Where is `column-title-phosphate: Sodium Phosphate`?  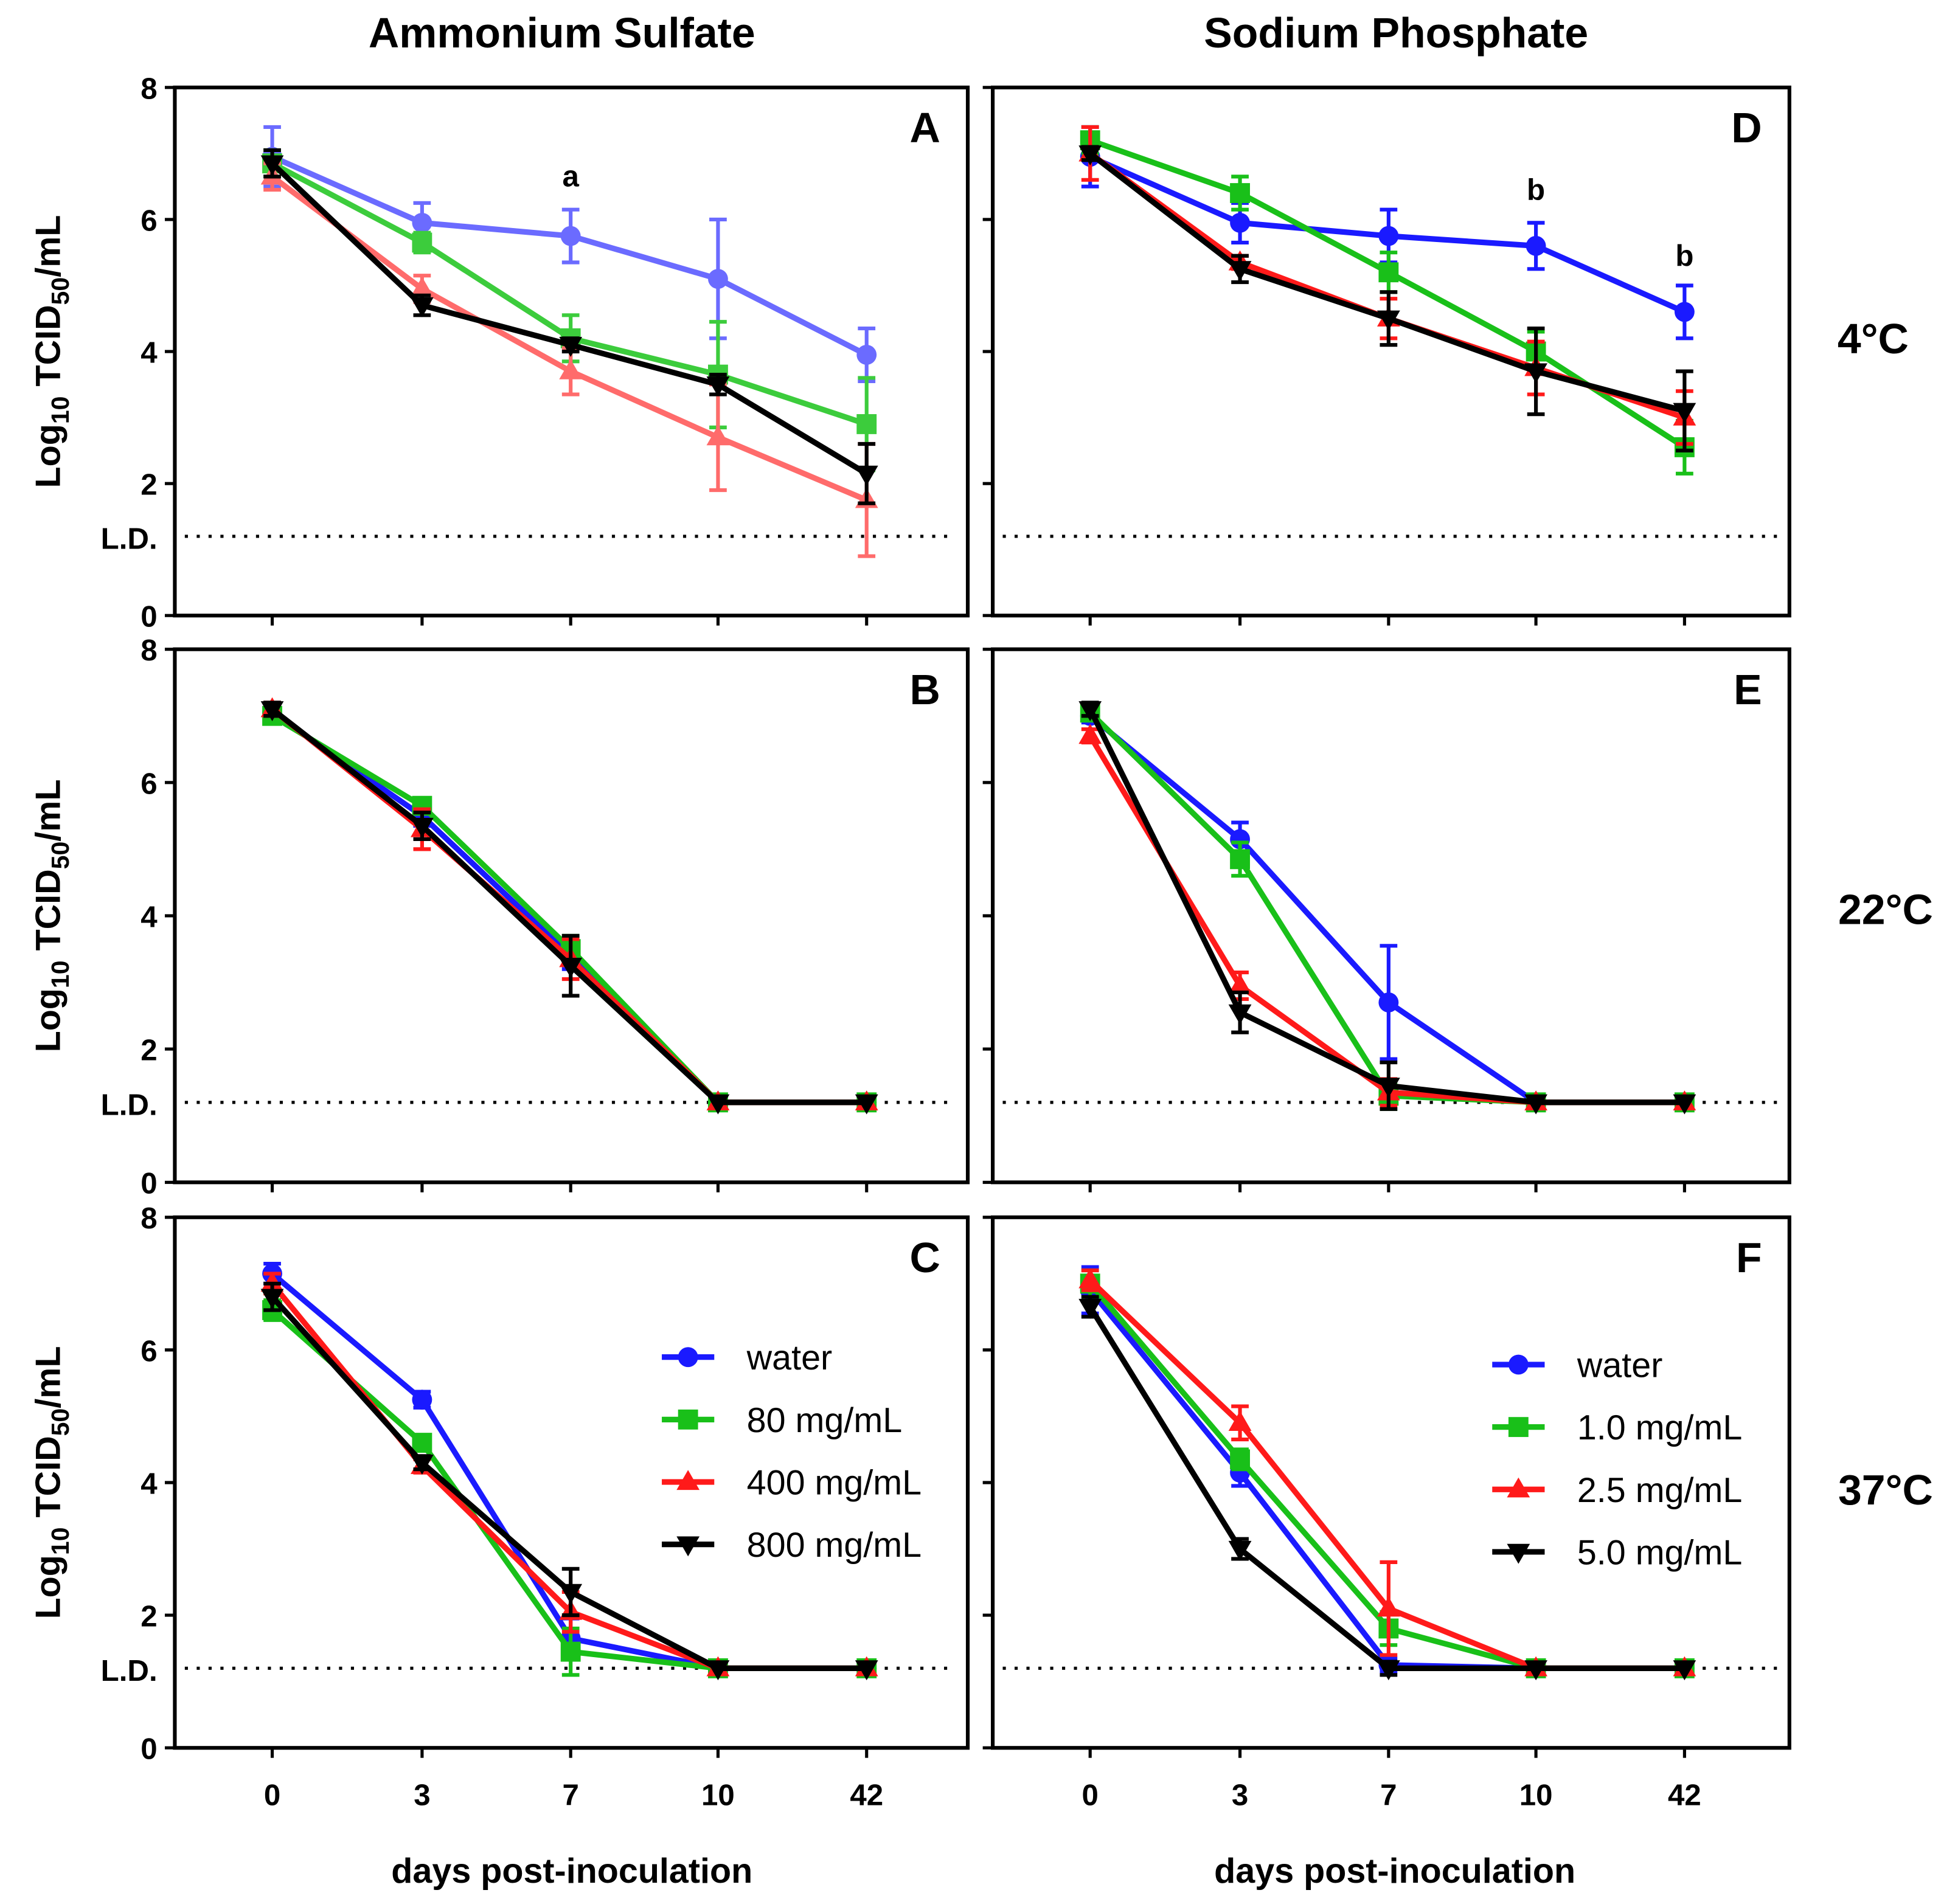
column-title-phosphate: Sodium Phosphate is located at coordinates (1396, 33).